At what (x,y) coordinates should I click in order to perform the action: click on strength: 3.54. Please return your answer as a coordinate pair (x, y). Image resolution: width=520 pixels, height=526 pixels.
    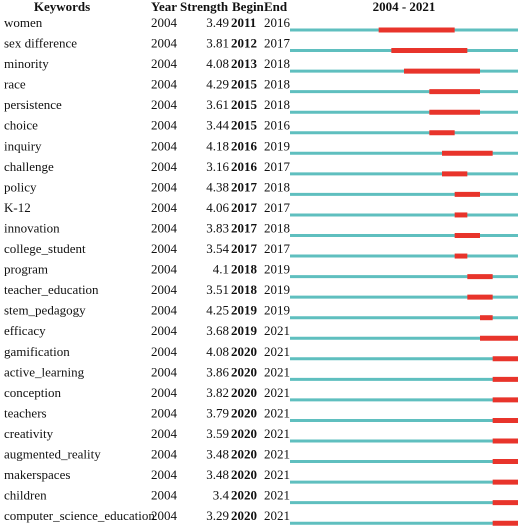
    Looking at the image, I should click on (217, 248).